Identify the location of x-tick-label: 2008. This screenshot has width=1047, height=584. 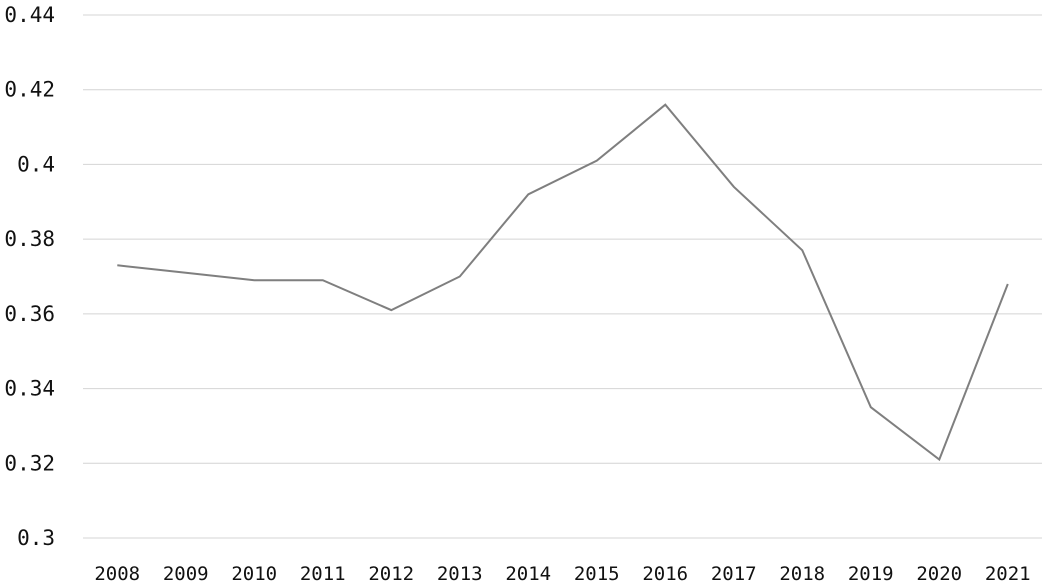
(117, 573).